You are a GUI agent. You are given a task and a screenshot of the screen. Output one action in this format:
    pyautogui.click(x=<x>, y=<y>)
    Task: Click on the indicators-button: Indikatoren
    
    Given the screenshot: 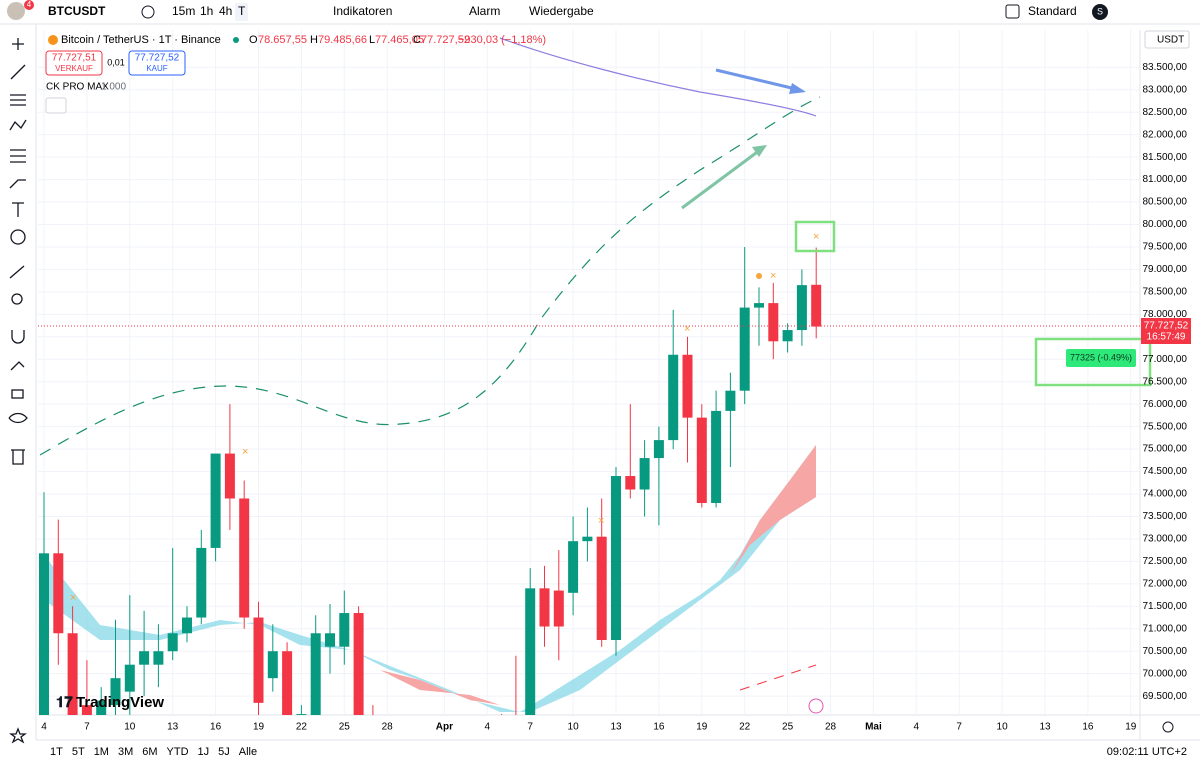 What is the action you would take?
    pyautogui.click(x=362, y=11)
    